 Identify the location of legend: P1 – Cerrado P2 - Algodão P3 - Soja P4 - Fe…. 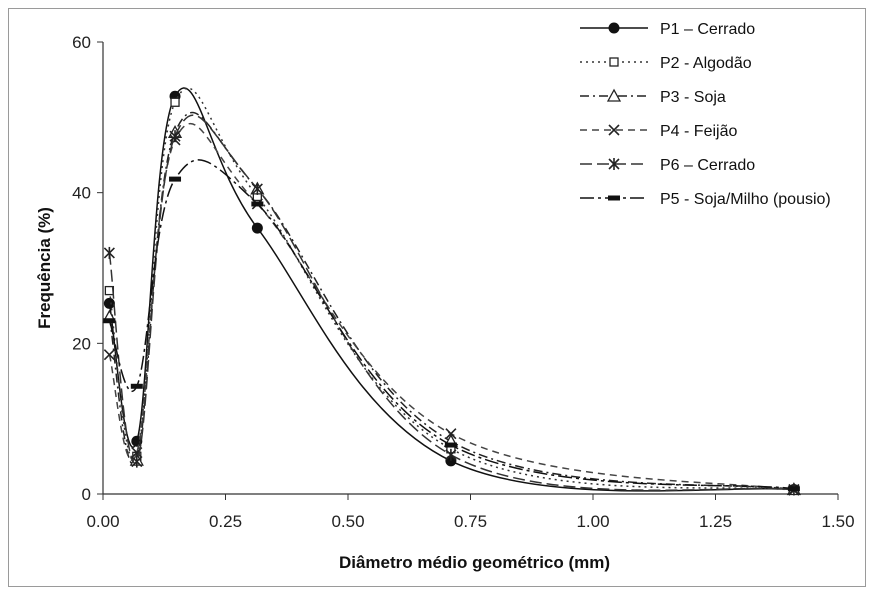
(705, 114).